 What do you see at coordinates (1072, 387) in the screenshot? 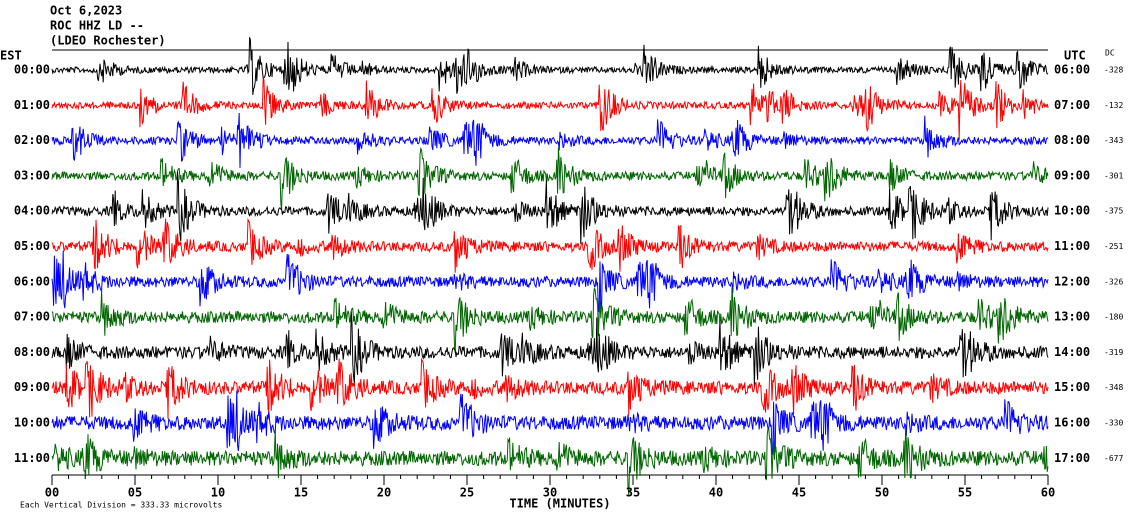
I see `utc-hour: 15:00` at bounding box center [1072, 387].